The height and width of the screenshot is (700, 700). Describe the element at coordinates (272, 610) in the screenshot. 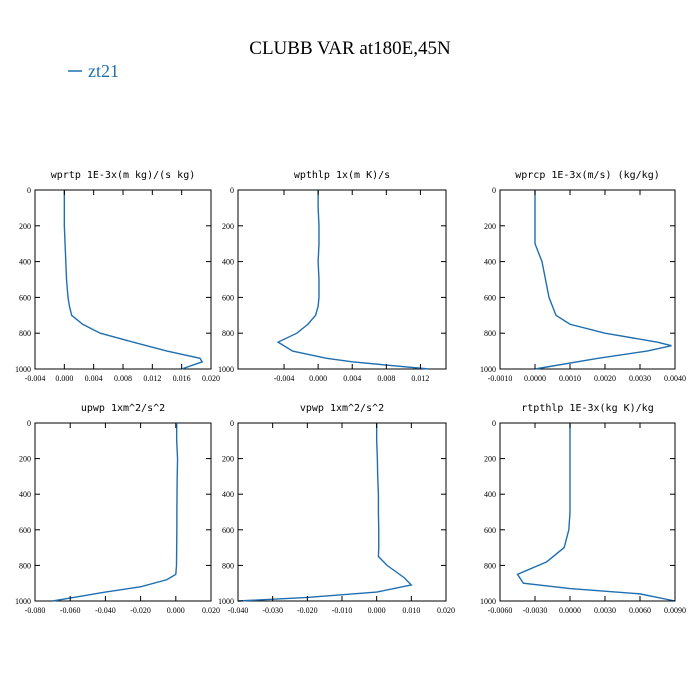

I see `x-tick-label: -0.030` at that location.